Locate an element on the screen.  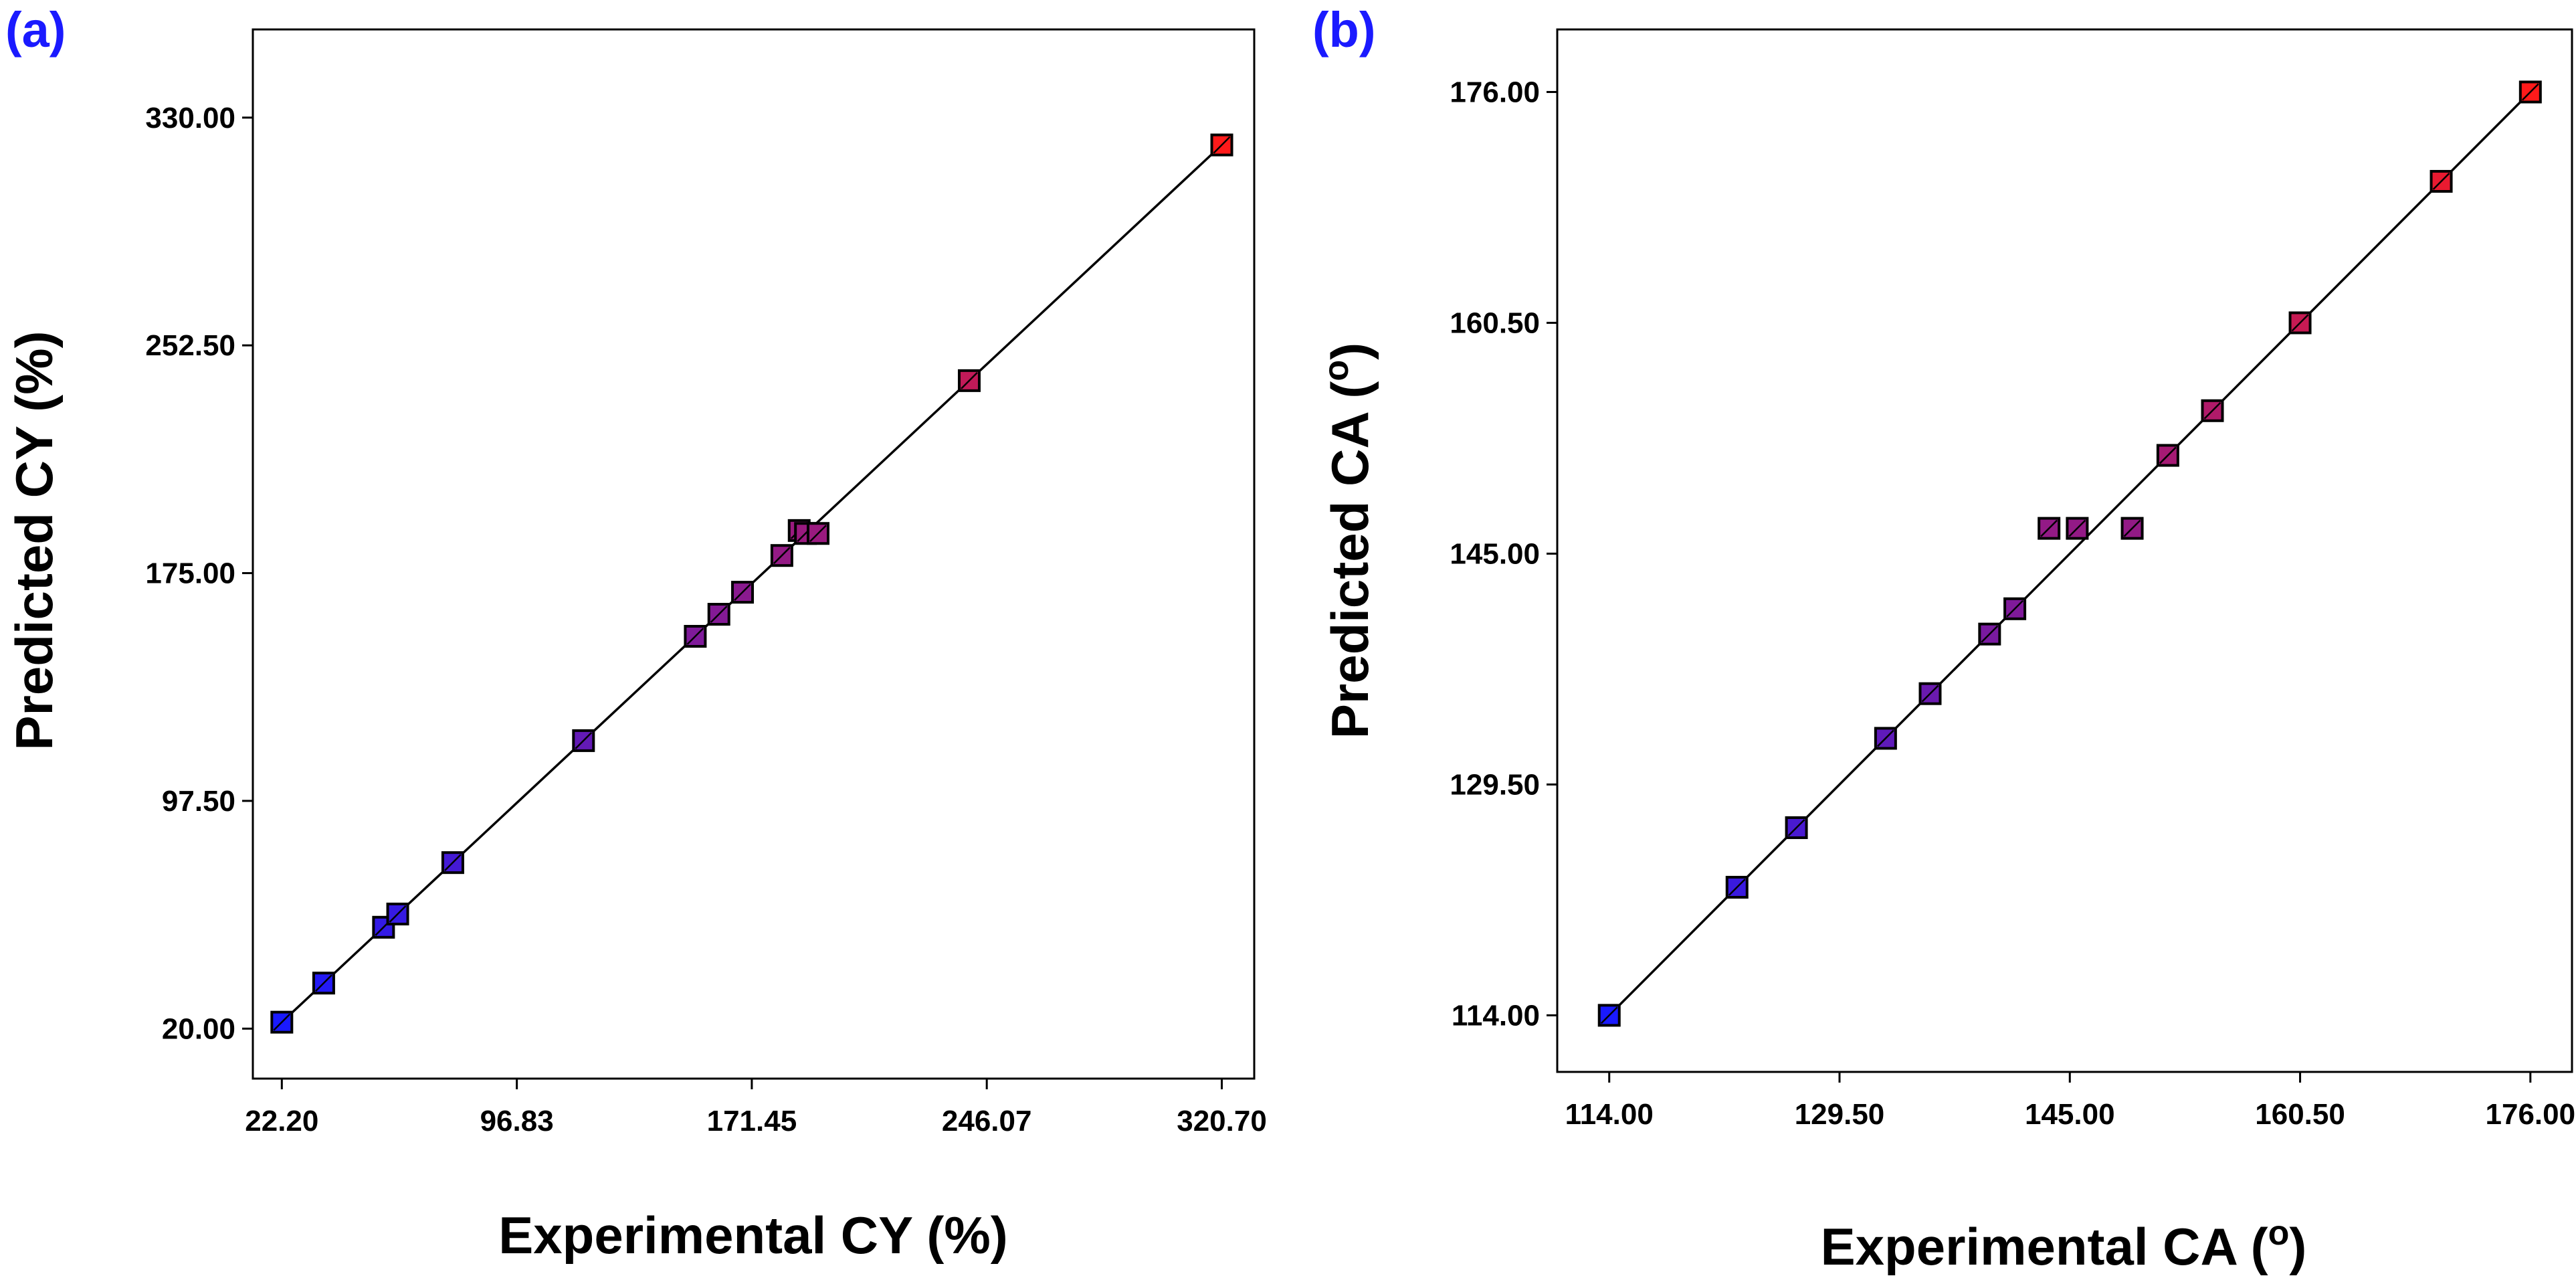
panel-b-y-tick-label: 160.50 is located at coordinates (1495, 323).